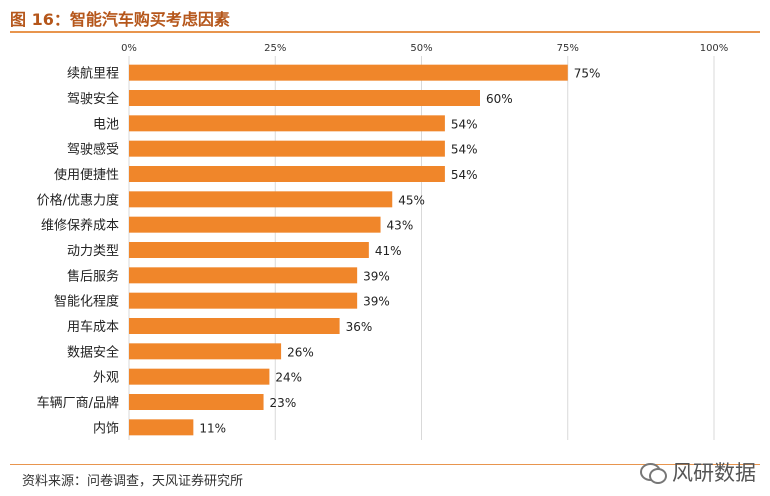 The image size is (770, 496). Describe the element at coordinates (93, 74) in the screenshot. I see `category-label: 续航里程` at that location.